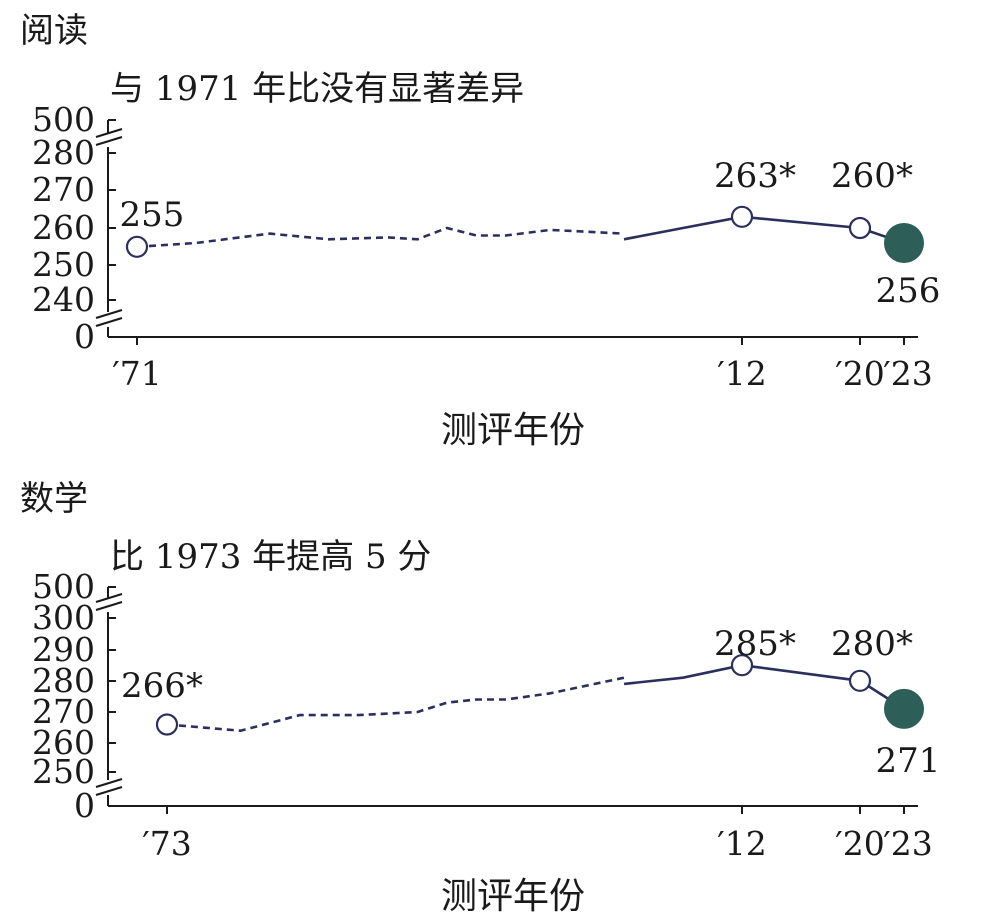 This screenshot has width=987, height=922. Describe the element at coordinates (742, 216) in the screenshot. I see `reading-point-2012` at that location.